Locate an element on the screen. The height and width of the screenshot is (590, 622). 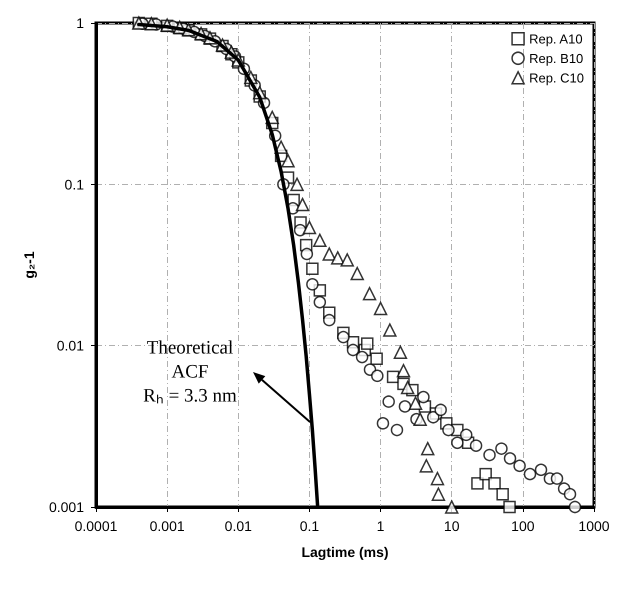
x-tick-label: 1 is located at coordinates (380, 526).